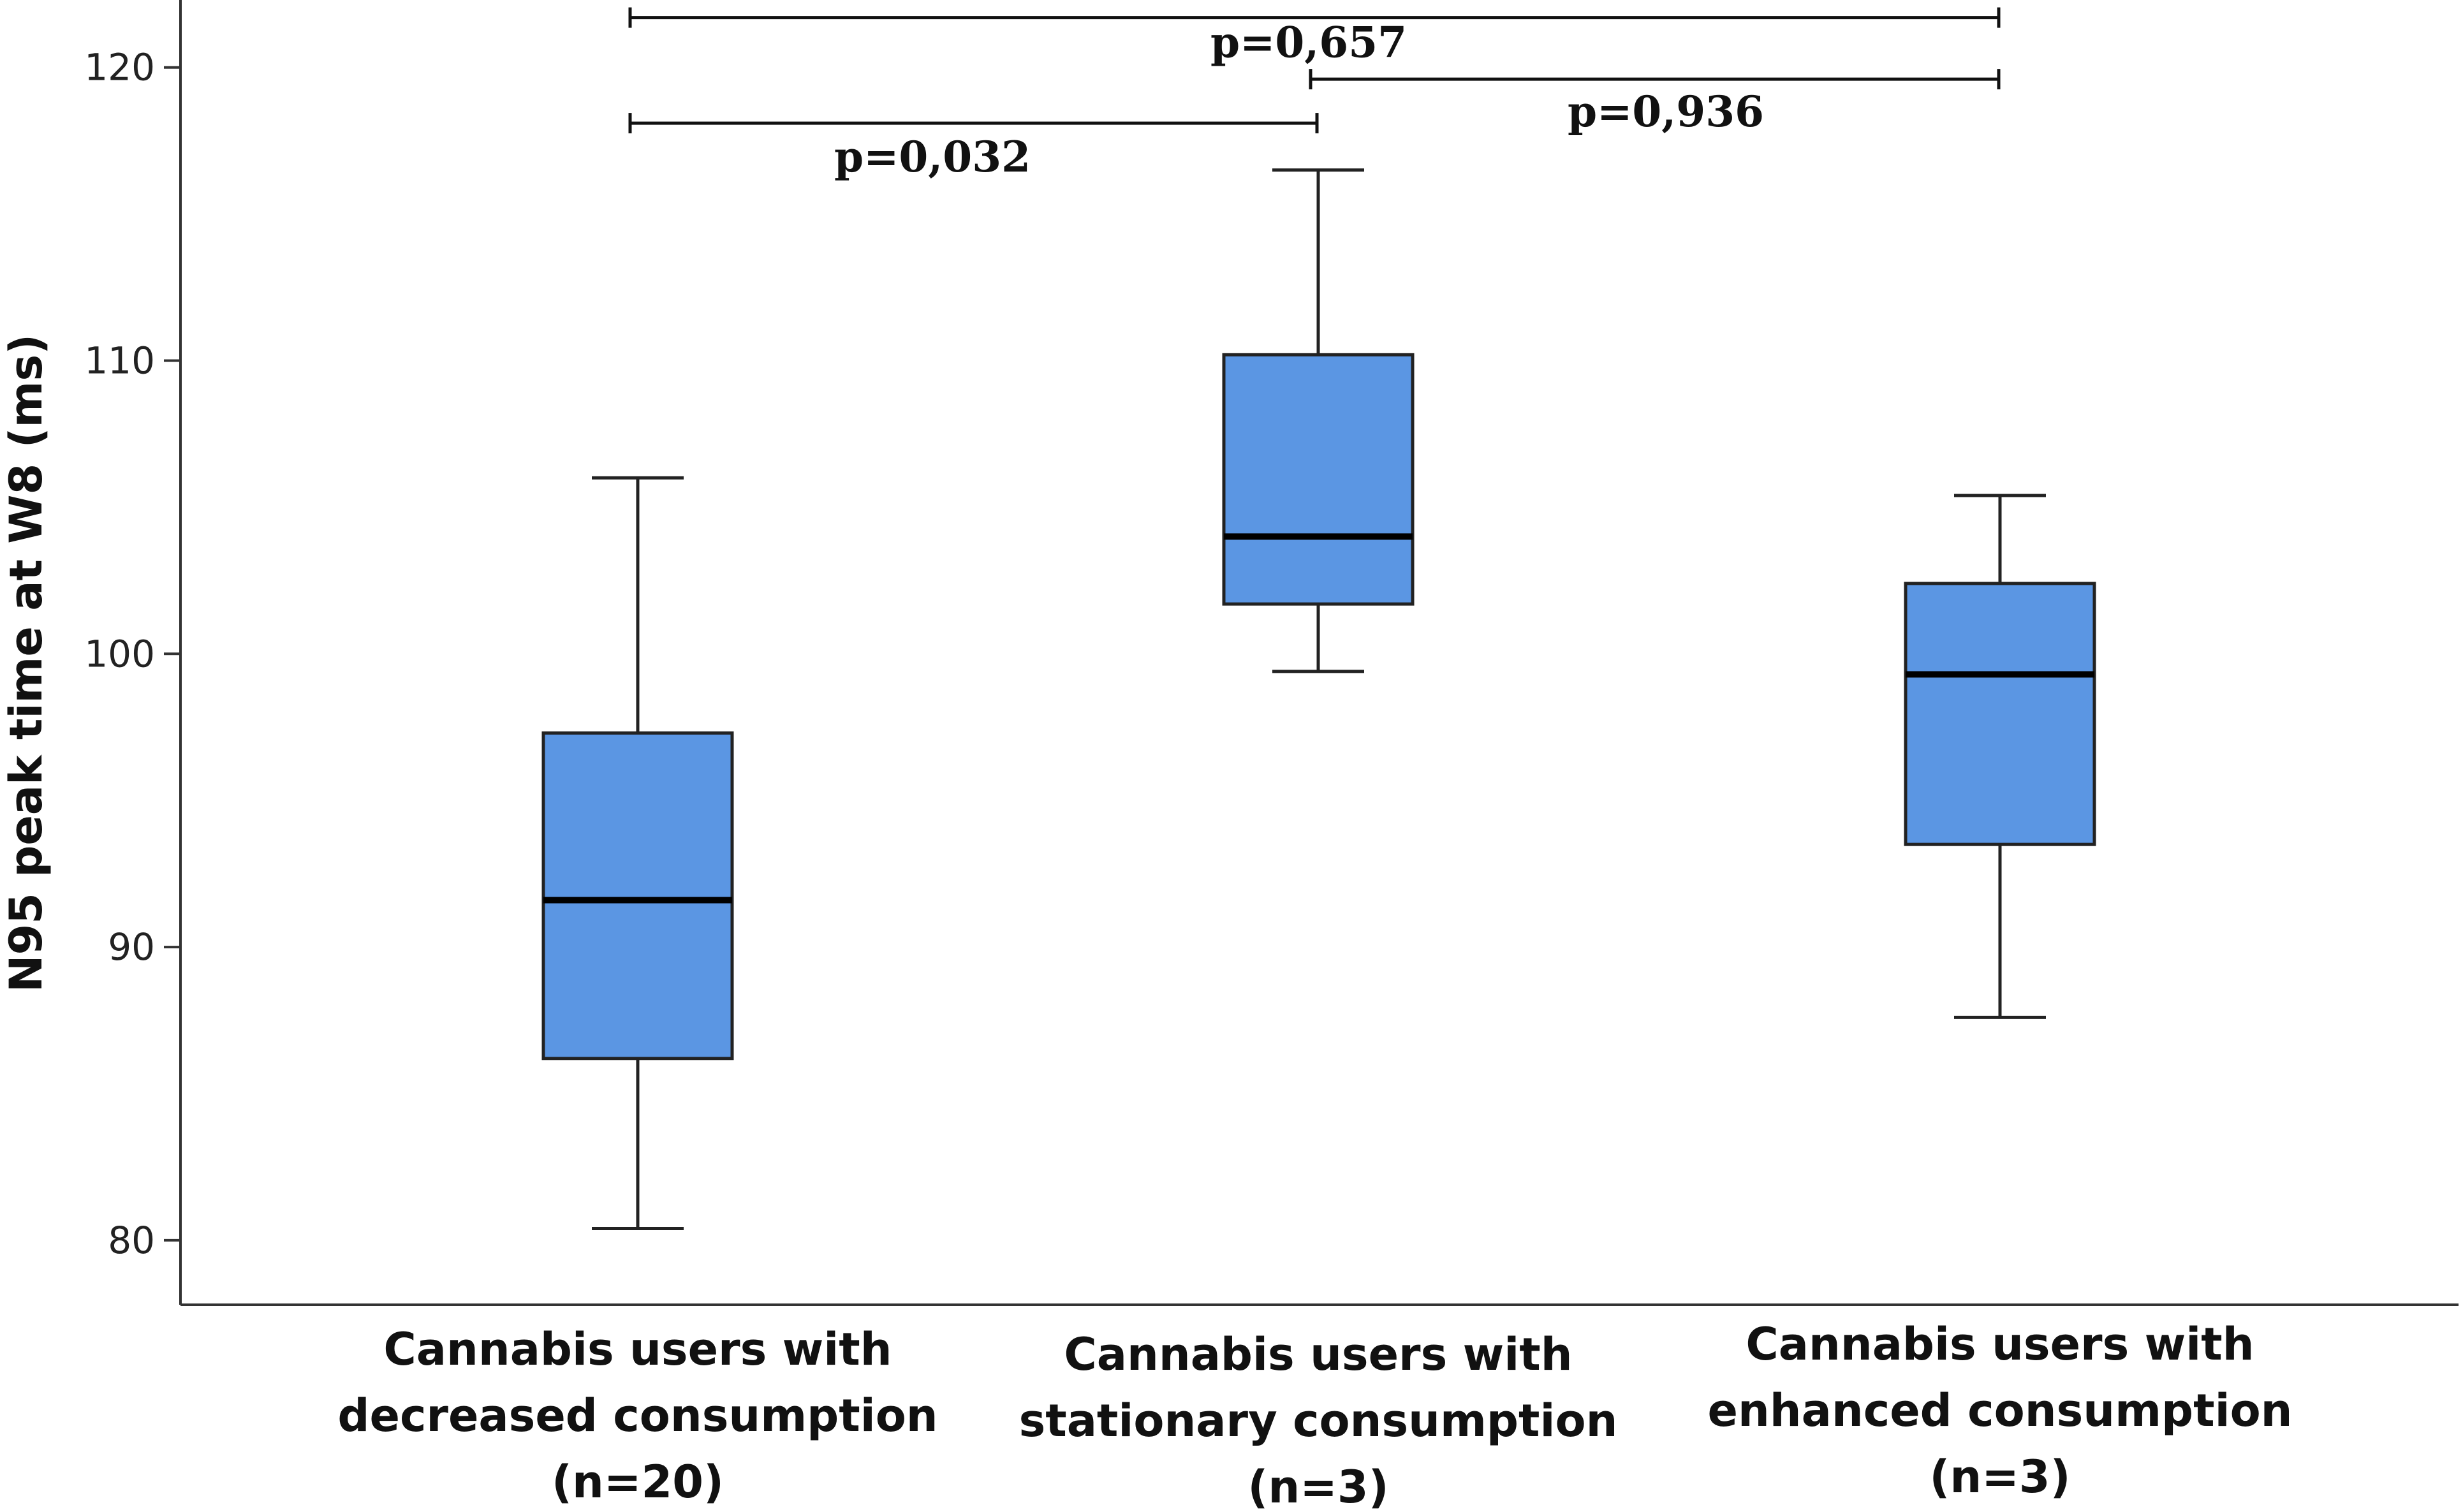  What do you see at coordinates (1666, 112) in the screenshot?
I see `p-value-label: p=0,936` at bounding box center [1666, 112].